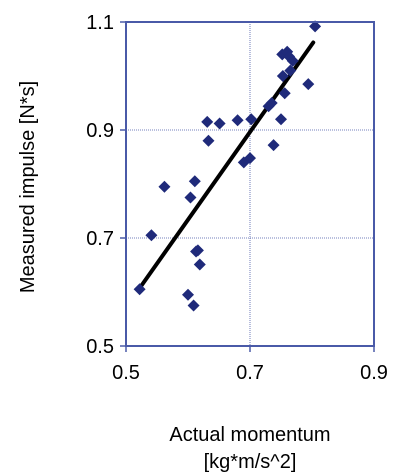 The image size is (393, 474). Describe the element at coordinates (100, 239) in the screenshot. I see `y-tick-label: 0.7` at that location.